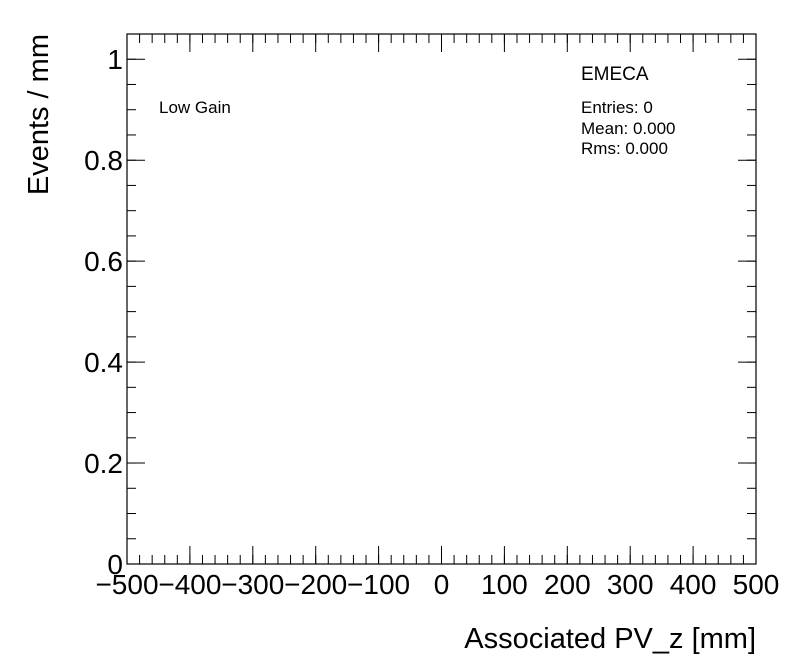 Image resolution: width=796 pixels, height=672 pixels. What do you see at coordinates (103, 362) in the screenshot?
I see `y-tick-label: 0.4` at bounding box center [103, 362].